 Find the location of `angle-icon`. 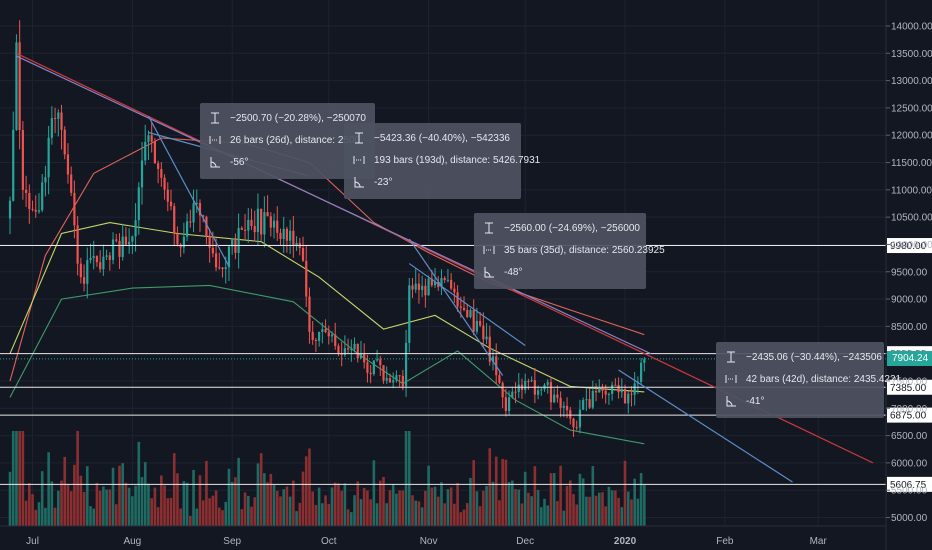

angle-icon is located at coordinates (215, 162).